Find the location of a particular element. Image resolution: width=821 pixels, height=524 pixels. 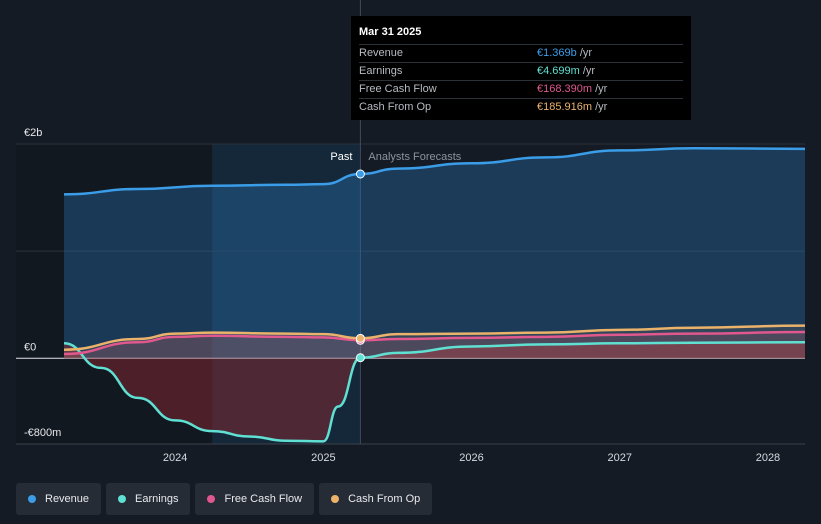

forecast-label: Analysts Forecasts is located at coordinates (414, 157).